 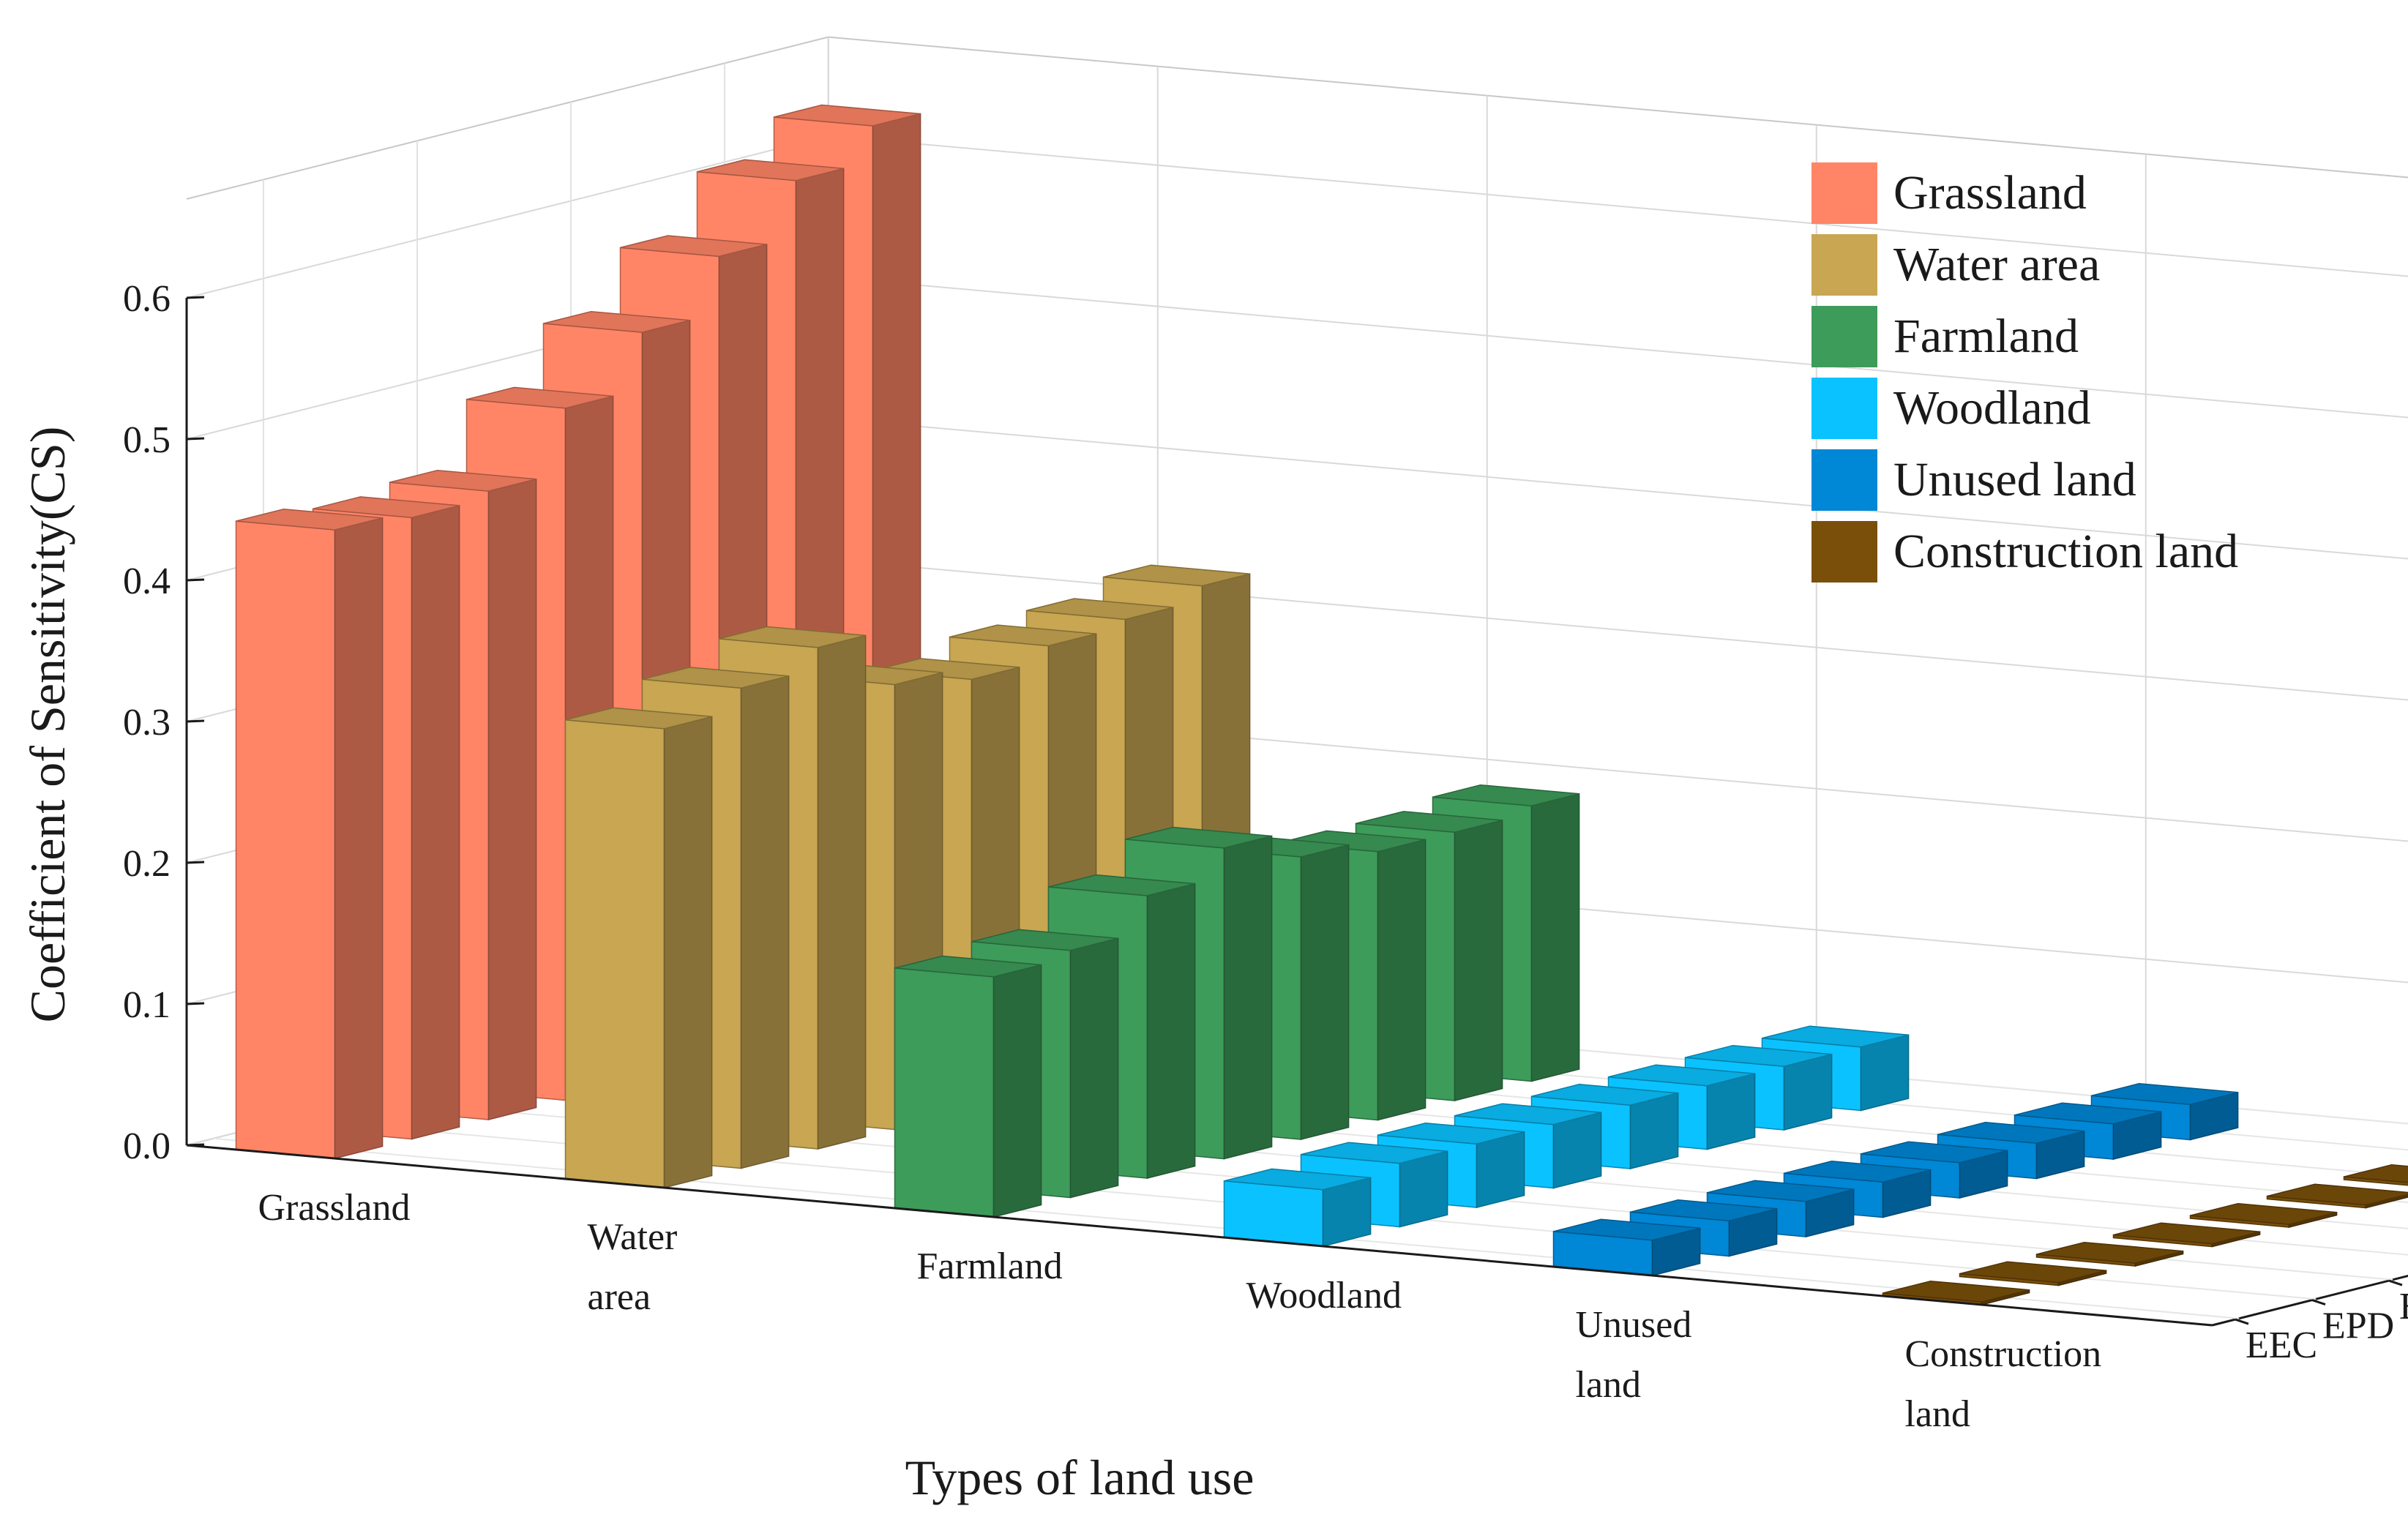 I want to click on bar-construction-land-1990, so click(x=2376, y=1176).